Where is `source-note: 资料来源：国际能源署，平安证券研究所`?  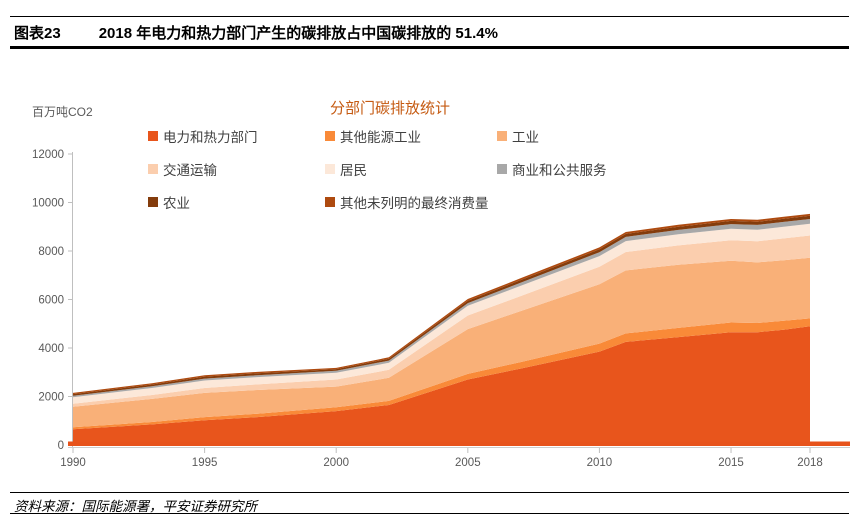 source-note: 资料来源：国际能源署，平安证券研究所 is located at coordinates (135, 506).